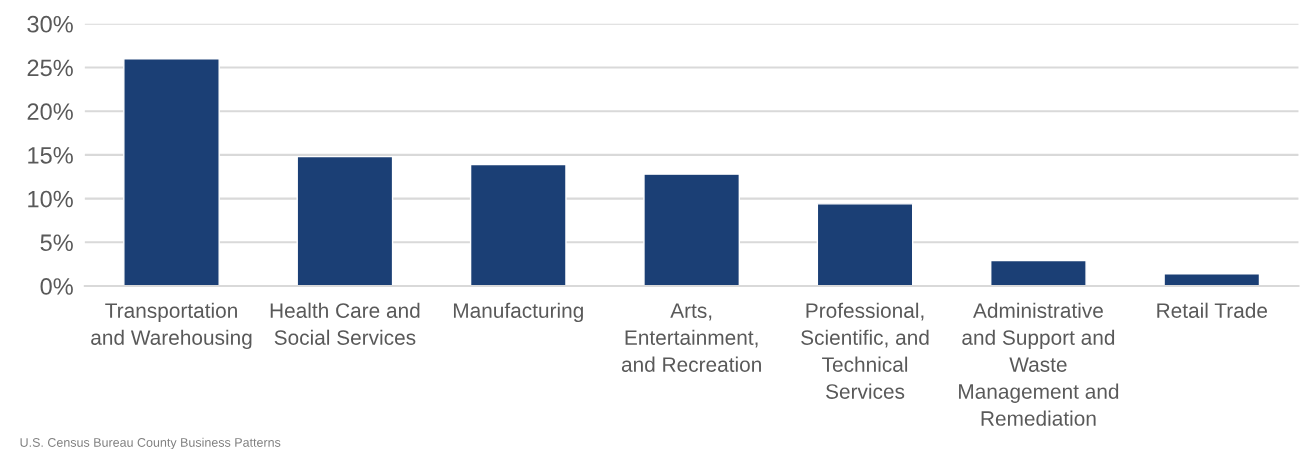 This screenshot has height=449, width=1305. I want to click on x-tick-label: Retail Trade, so click(1212, 310).